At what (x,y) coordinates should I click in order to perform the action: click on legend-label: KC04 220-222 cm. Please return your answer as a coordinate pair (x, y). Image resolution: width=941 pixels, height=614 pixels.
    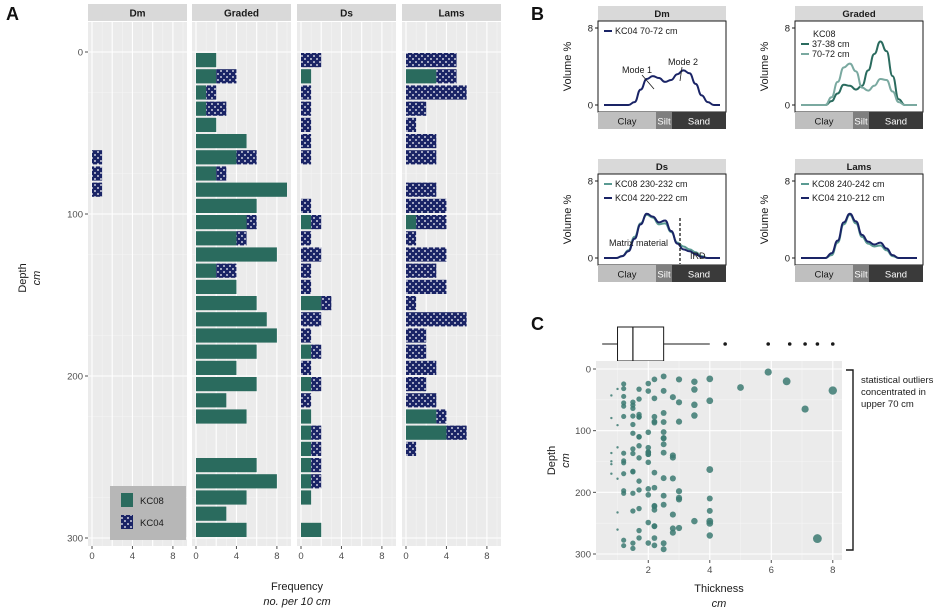
    Looking at the image, I should click on (651, 198).